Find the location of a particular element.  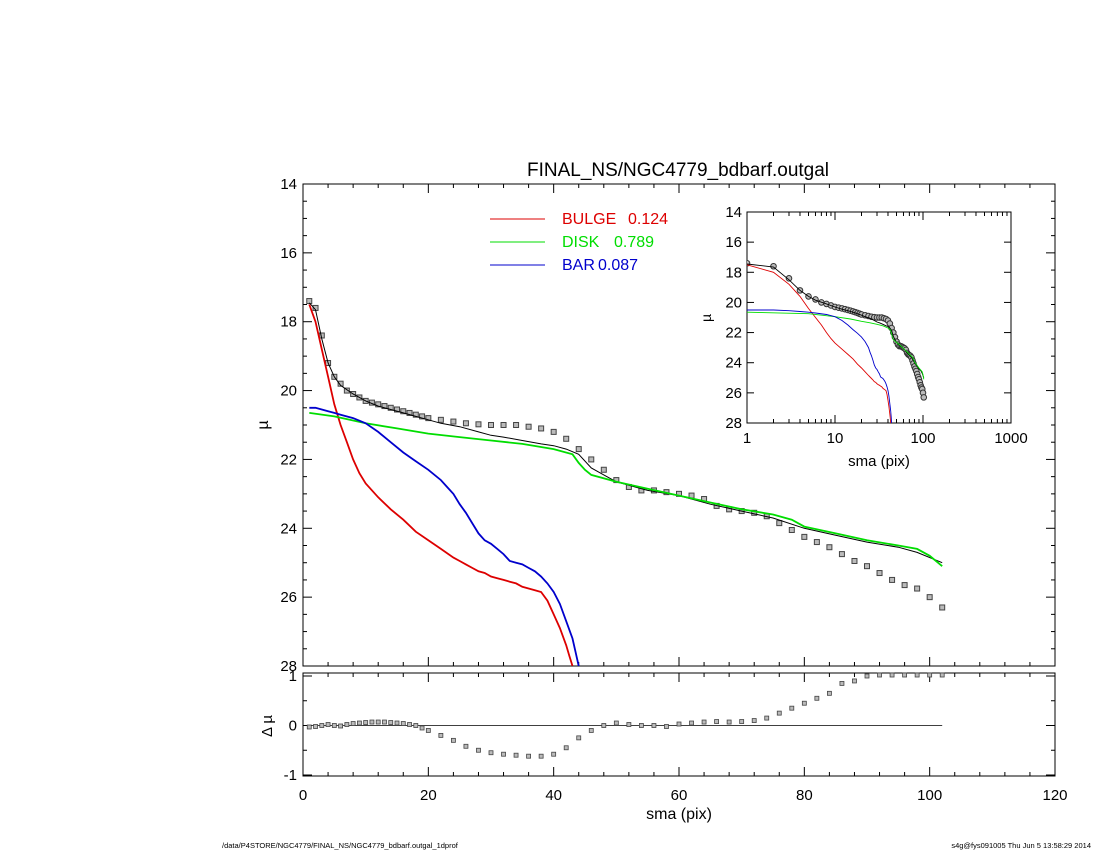

chart-title: FINAL_NS/NGC4779_bdbarf.outgal is located at coordinates (678, 170).